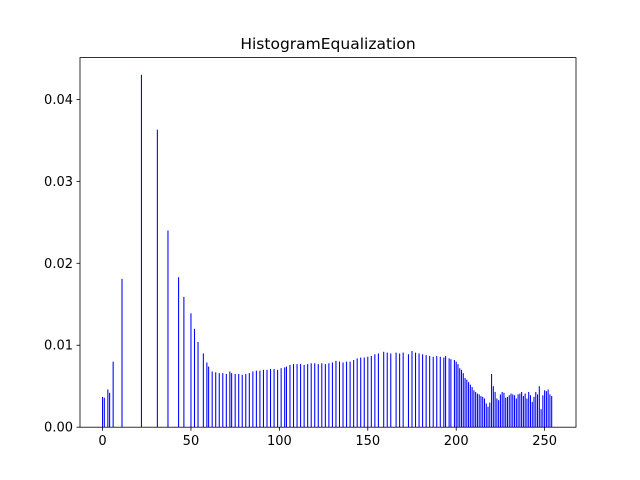  I want to click on y-axis: 0.00 0.01 0.02 0.03 0.04, so click(62, 264).